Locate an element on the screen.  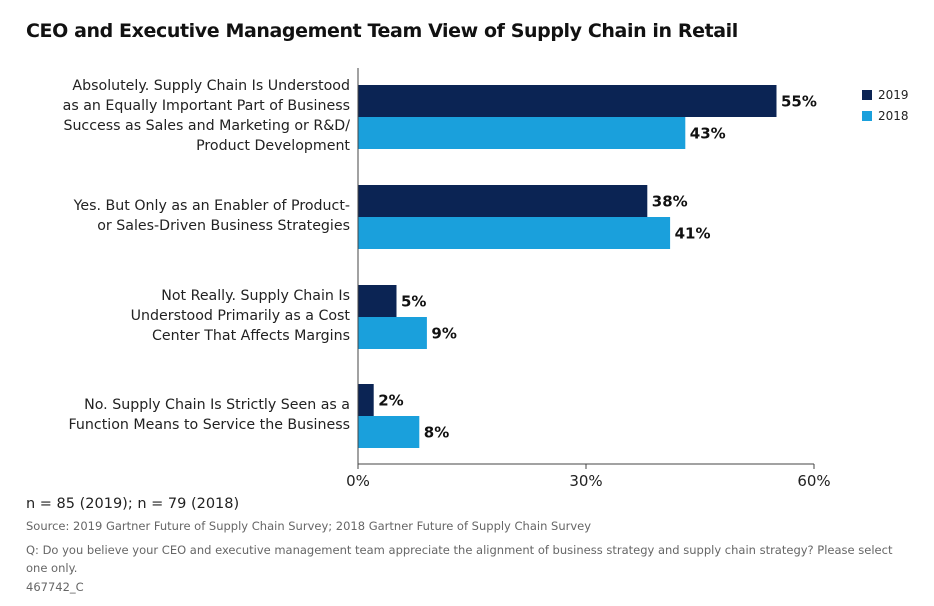
sample-size-note: n = 85 (2019); n = 79 (2018) is located at coordinates (133, 504).